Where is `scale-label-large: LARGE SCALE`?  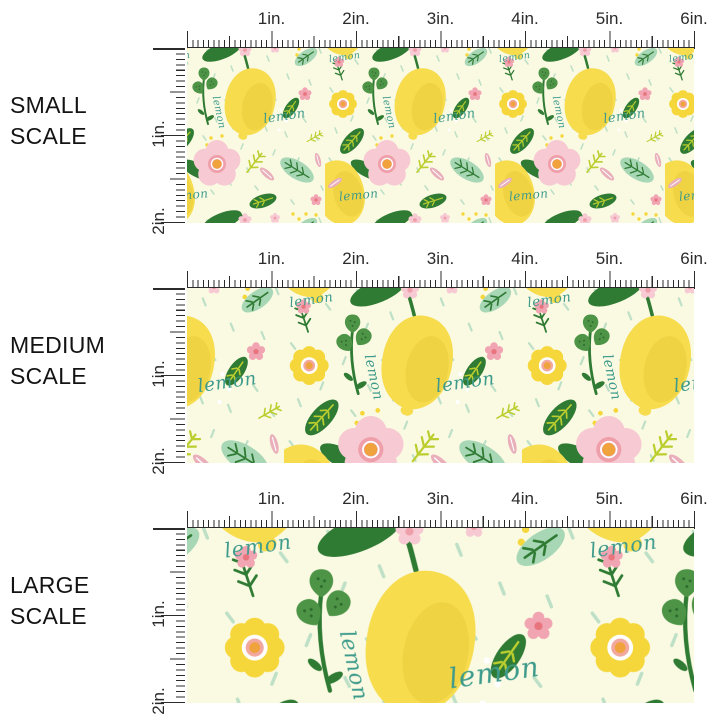
scale-label-large: LARGE SCALE is located at coordinates (50, 600).